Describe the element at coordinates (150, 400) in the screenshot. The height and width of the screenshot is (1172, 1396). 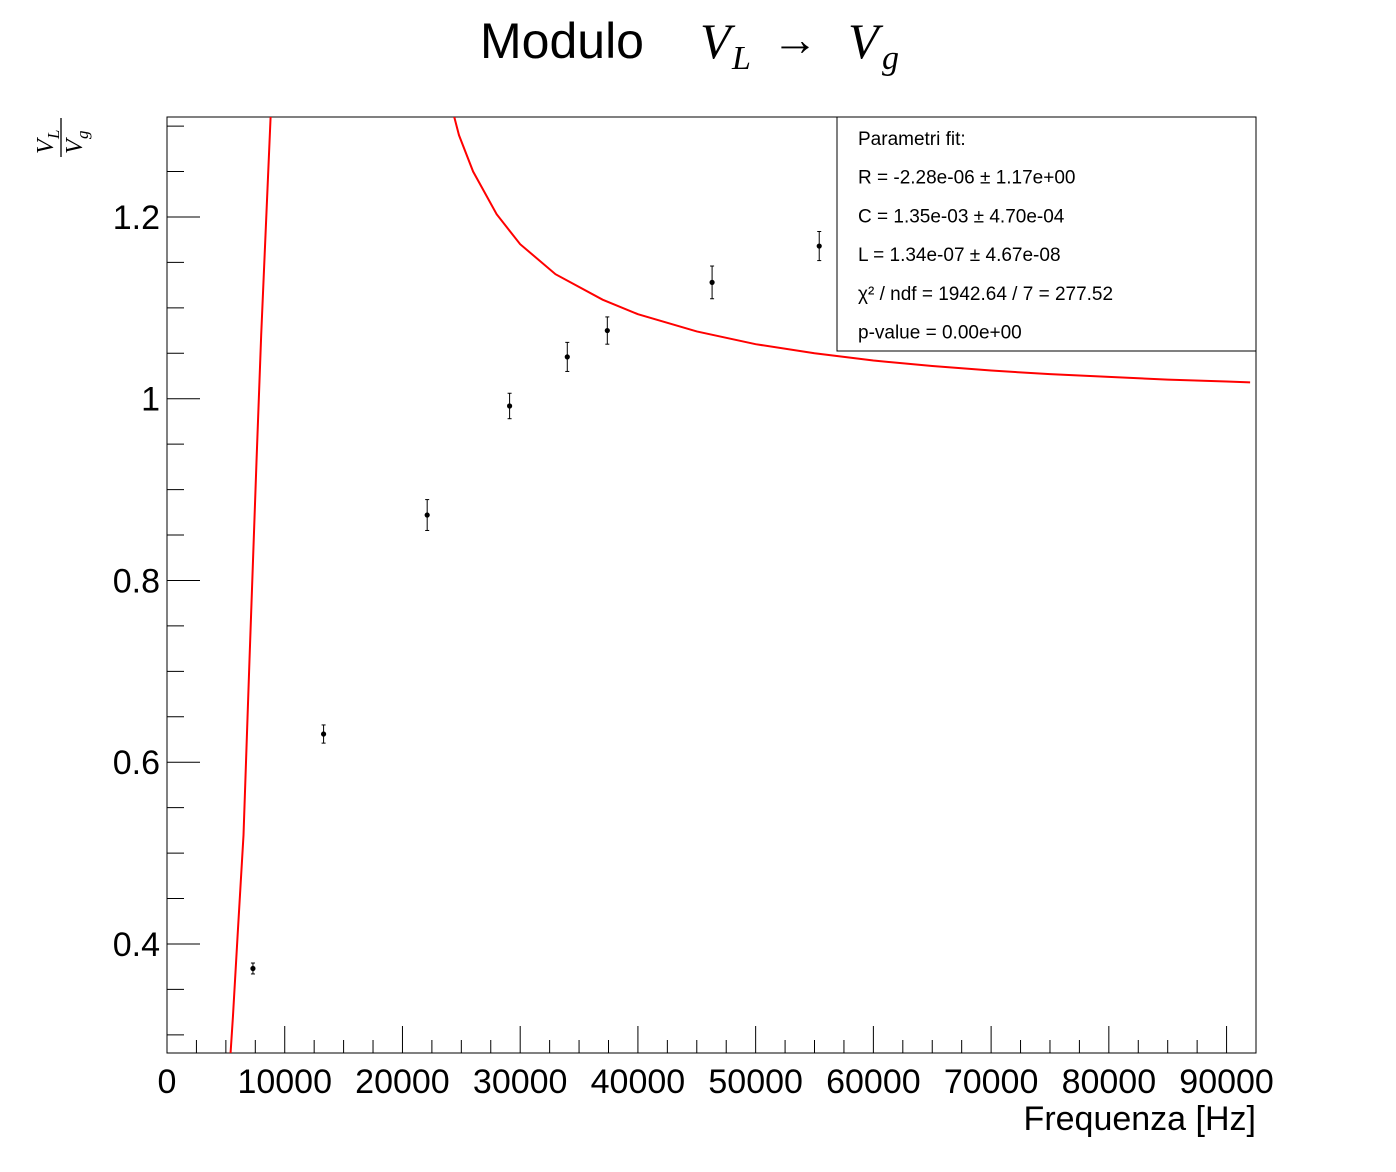
I see `y-tick-label: 1` at that location.